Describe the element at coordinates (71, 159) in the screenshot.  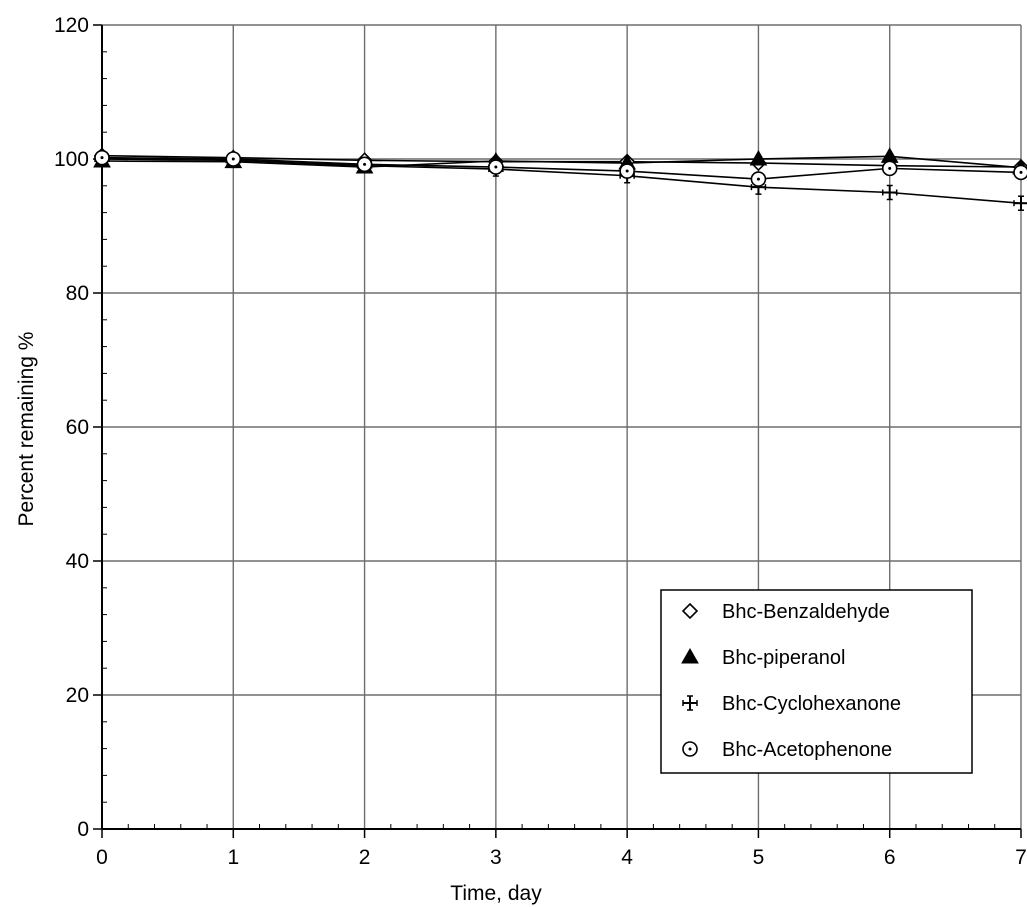
I see `y-tick-label: 100` at that location.